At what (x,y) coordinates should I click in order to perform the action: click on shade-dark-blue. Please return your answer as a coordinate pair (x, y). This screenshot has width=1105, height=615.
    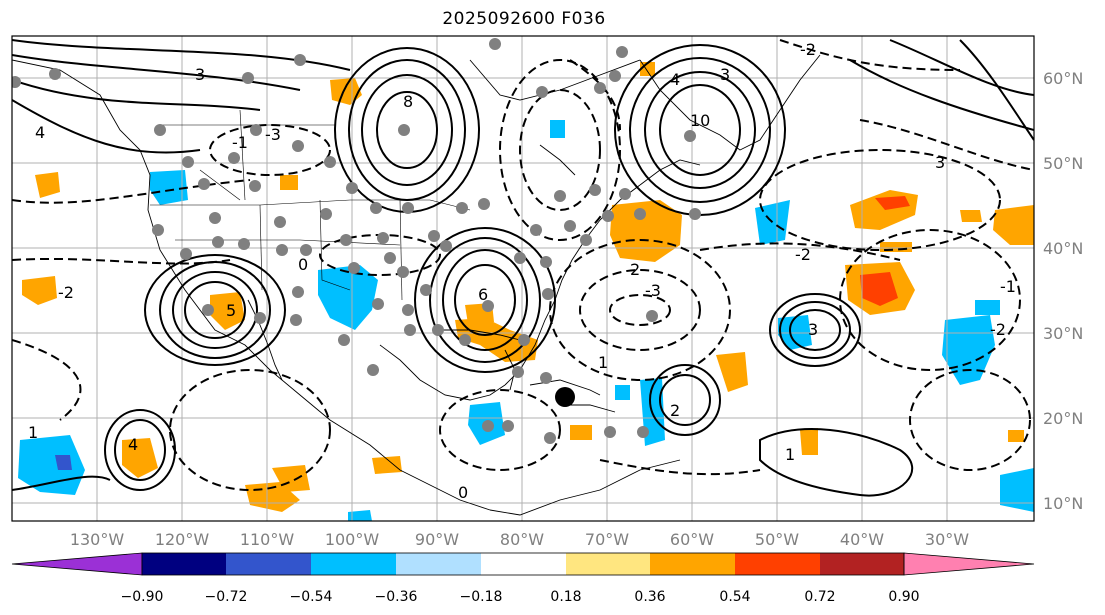
    Looking at the image, I should click on (63, 462).